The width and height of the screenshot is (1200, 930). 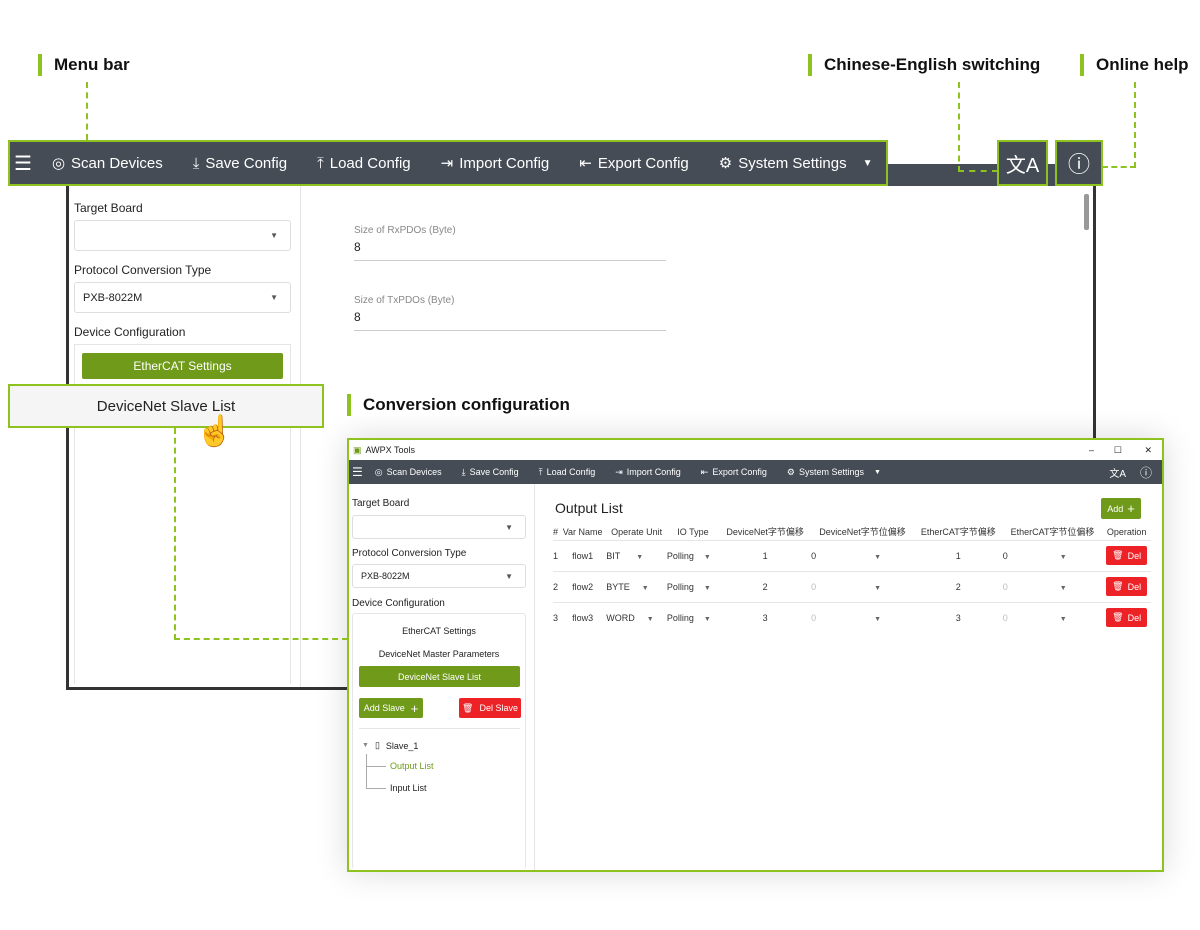 I want to click on window-title: AWPX Tools, so click(x=390, y=450).